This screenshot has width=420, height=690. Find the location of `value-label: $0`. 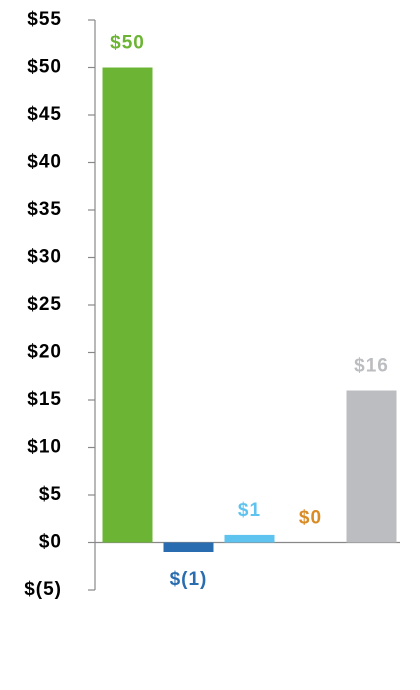

value-label: $0 is located at coordinates (310, 518).